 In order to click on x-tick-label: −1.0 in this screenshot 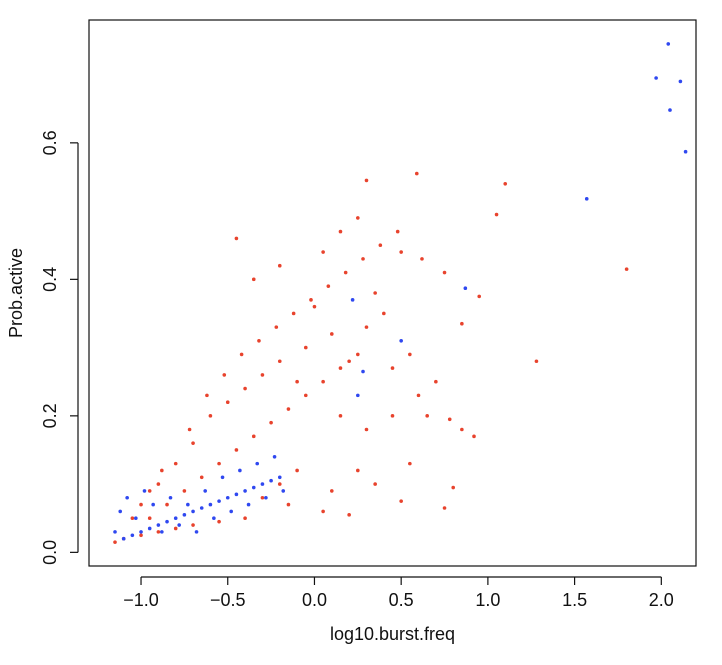, I will do `click(141, 600)`.